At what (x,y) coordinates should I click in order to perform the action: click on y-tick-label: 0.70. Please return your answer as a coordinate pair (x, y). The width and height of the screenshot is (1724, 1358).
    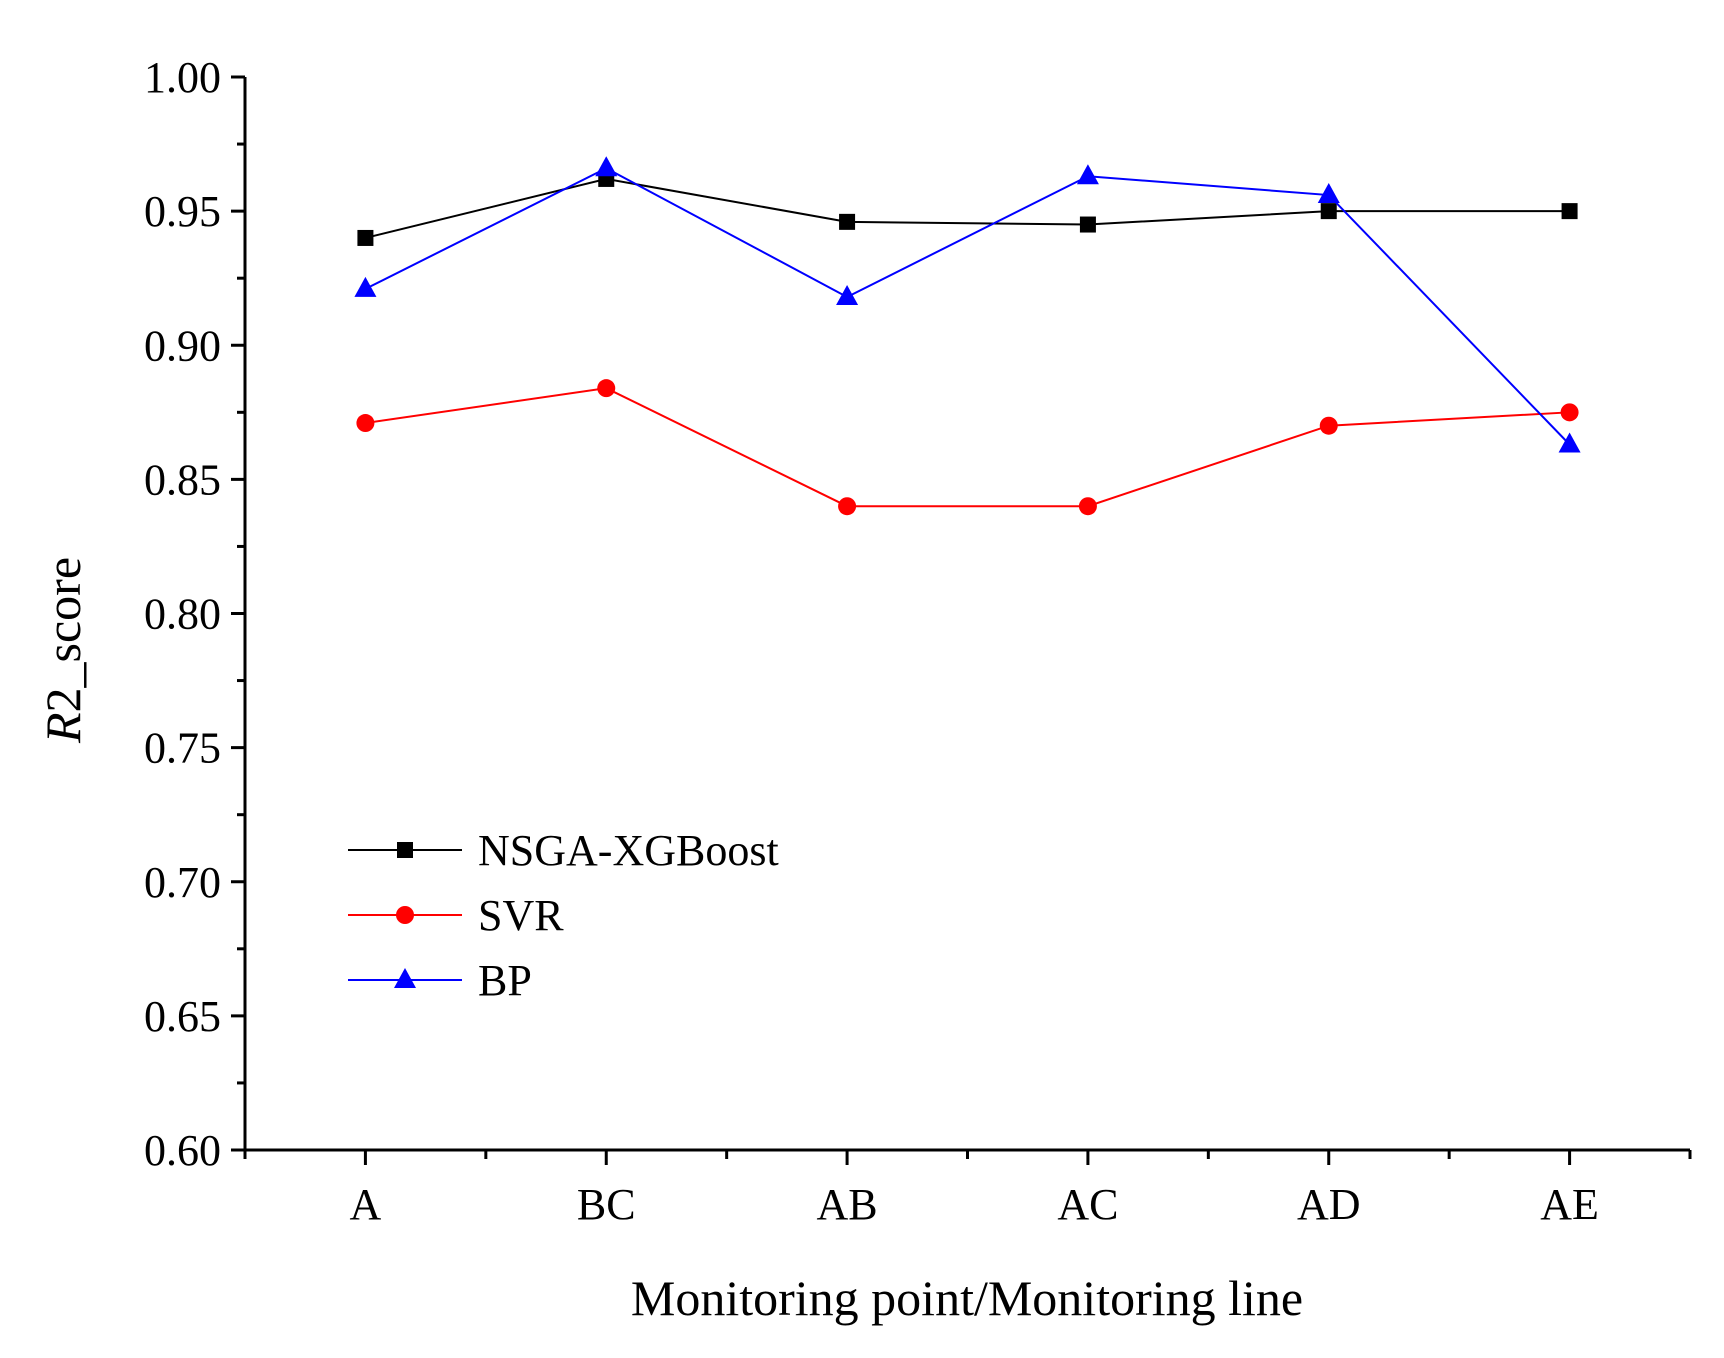
    Looking at the image, I should click on (182, 882).